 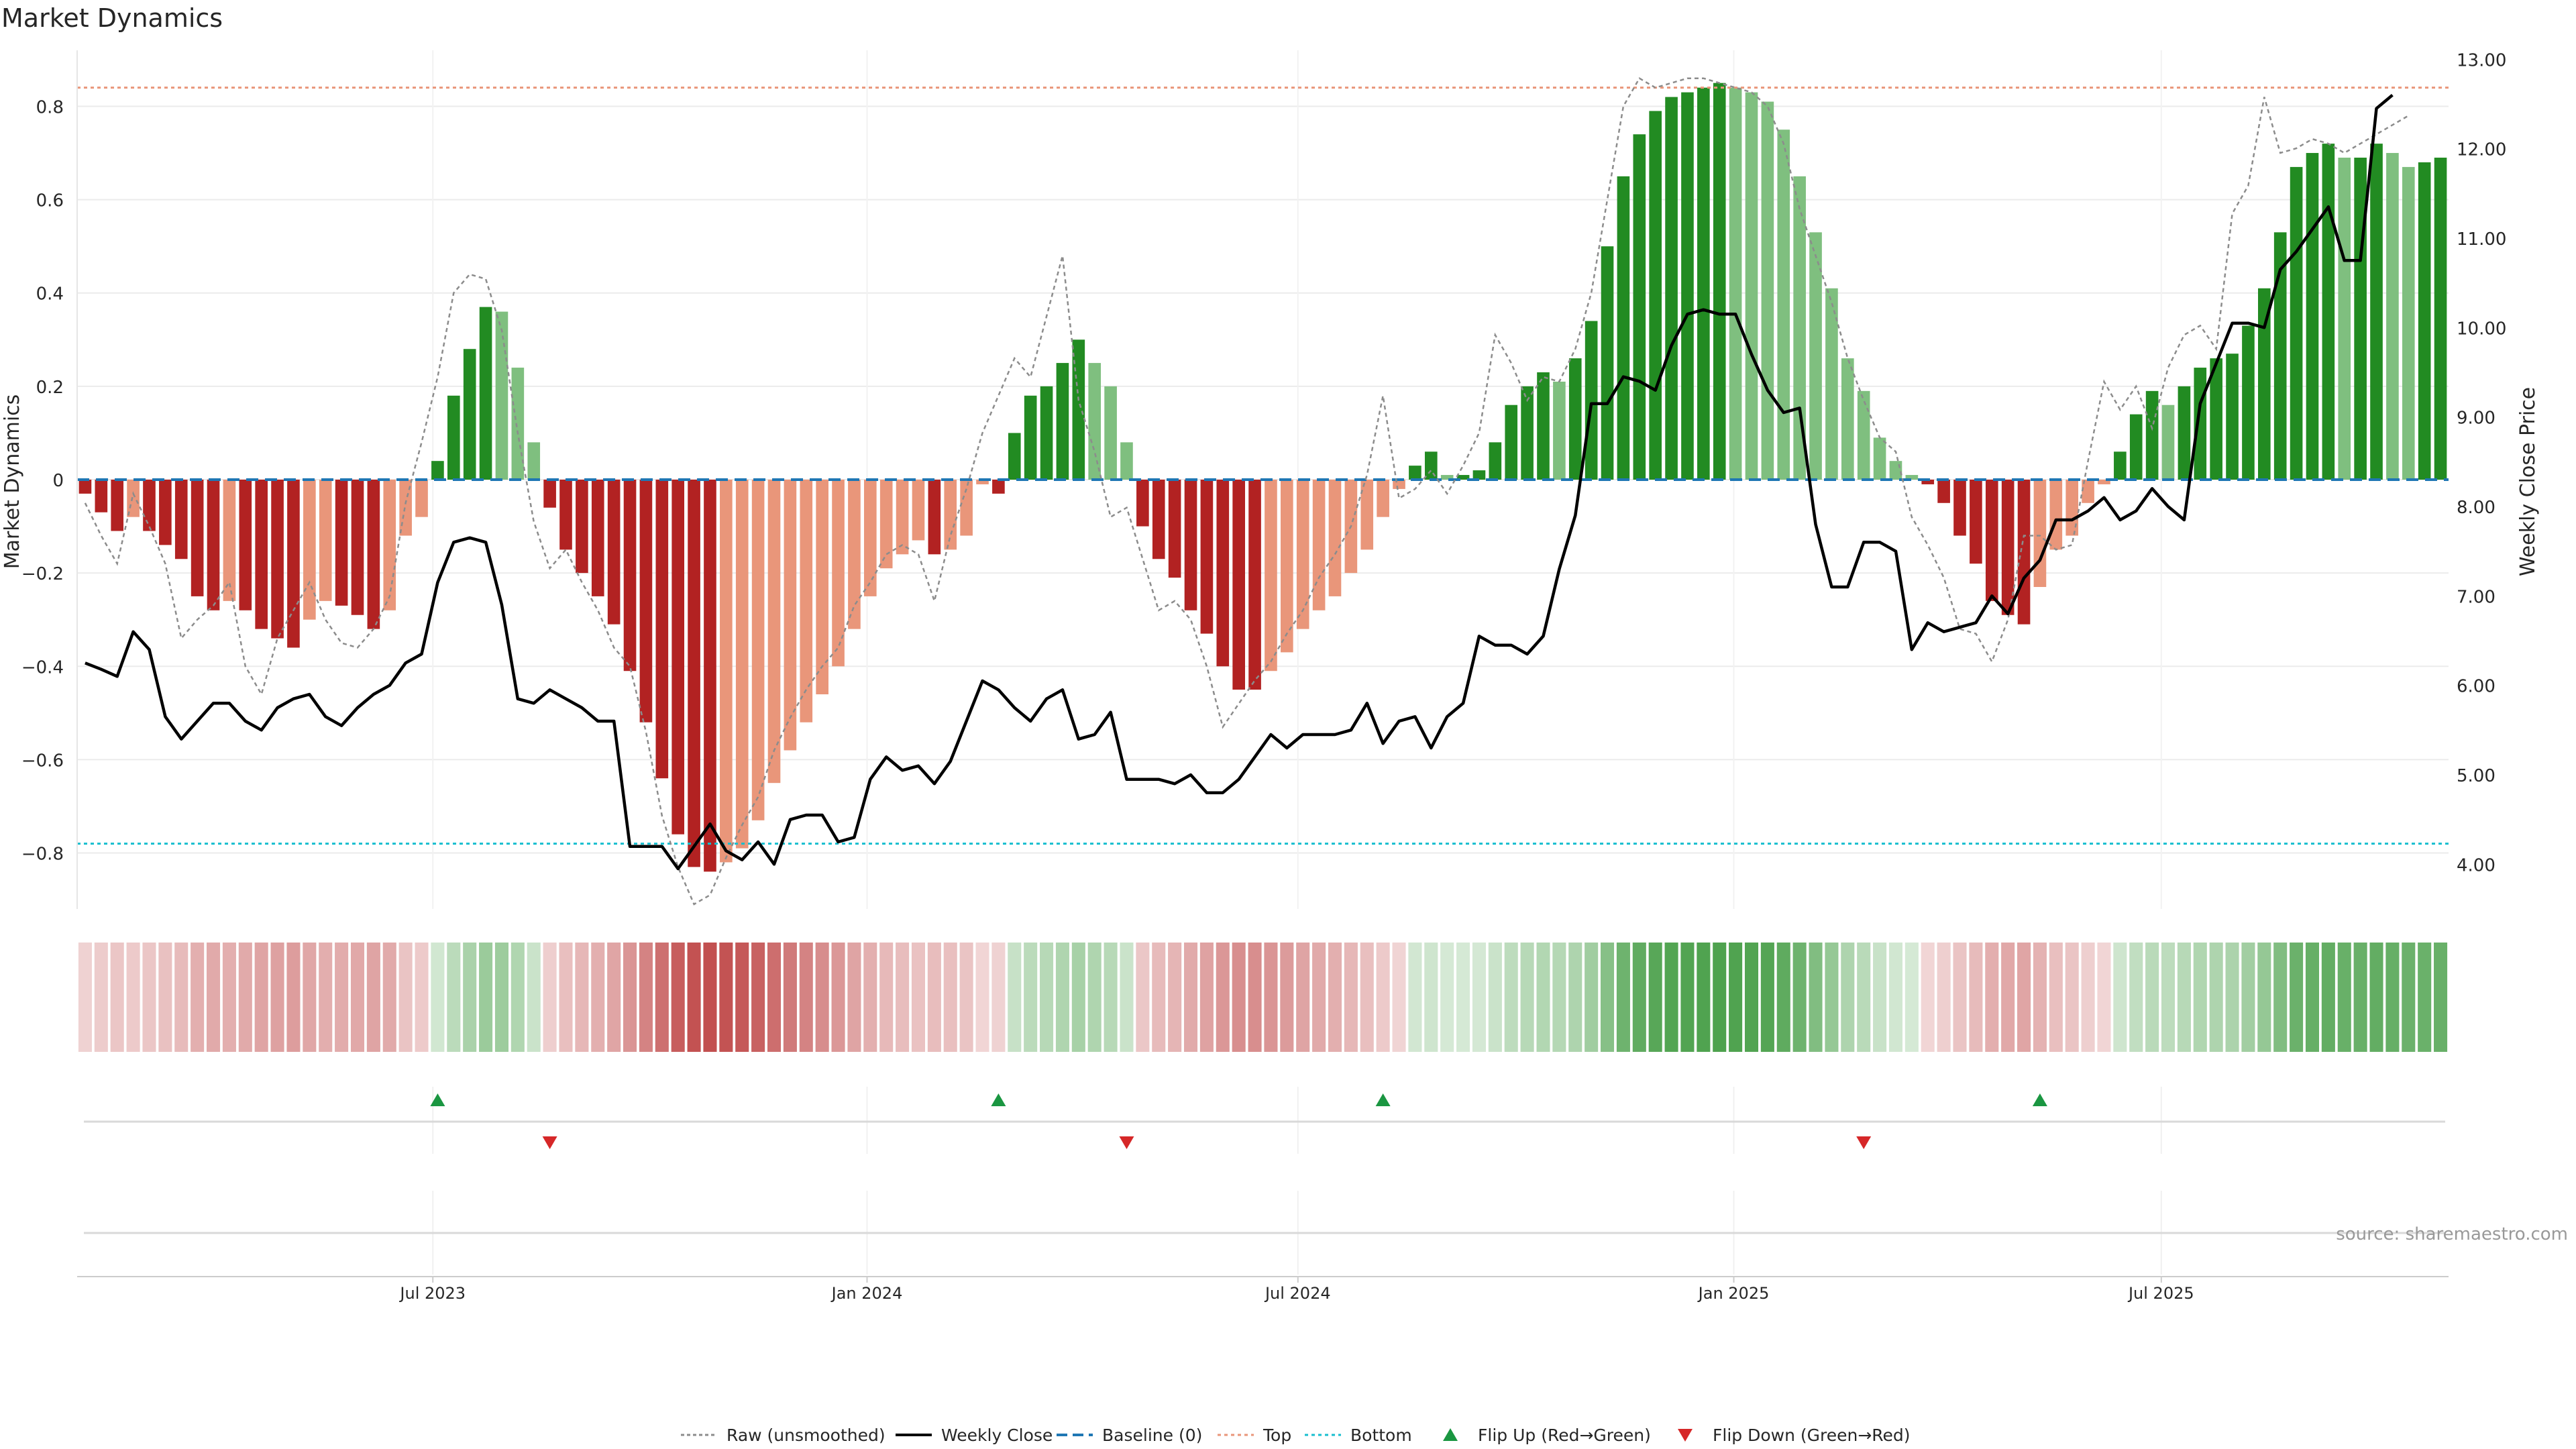 I want to click on y2-tick-label: 9.00, so click(x=2476, y=419).